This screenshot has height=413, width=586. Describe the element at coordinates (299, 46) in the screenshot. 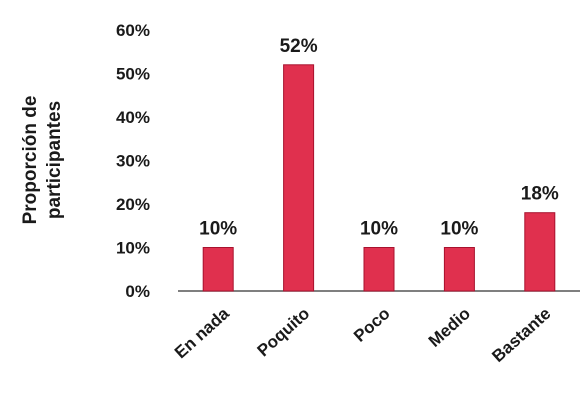

I see `data-label: 52%` at that location.